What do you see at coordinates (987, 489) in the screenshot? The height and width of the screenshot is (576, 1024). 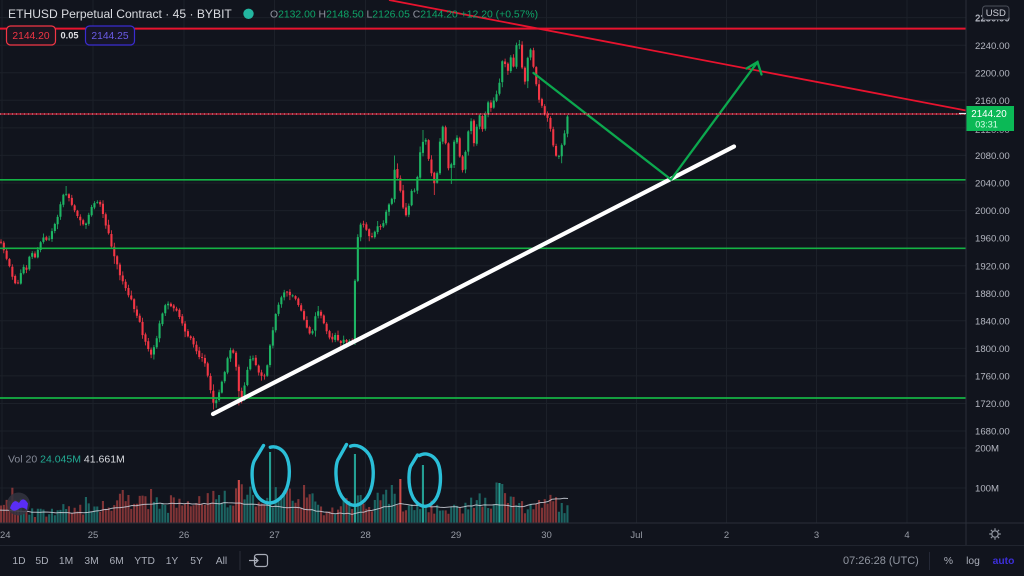 I see `svg-text: 100M` at bounding box center [987, 489].